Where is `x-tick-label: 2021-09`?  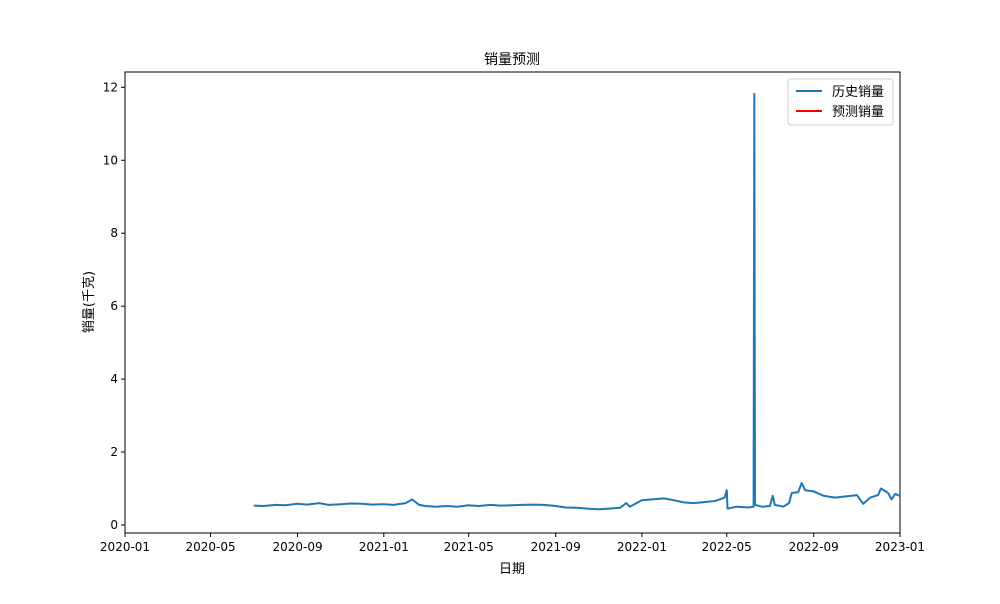
x-tick-label: 2021-09 is located at coordinates (556, 547).